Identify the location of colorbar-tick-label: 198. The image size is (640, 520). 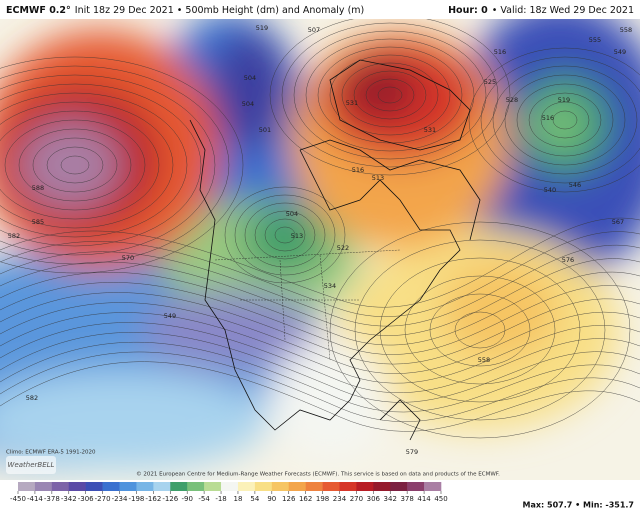
(322, 499).